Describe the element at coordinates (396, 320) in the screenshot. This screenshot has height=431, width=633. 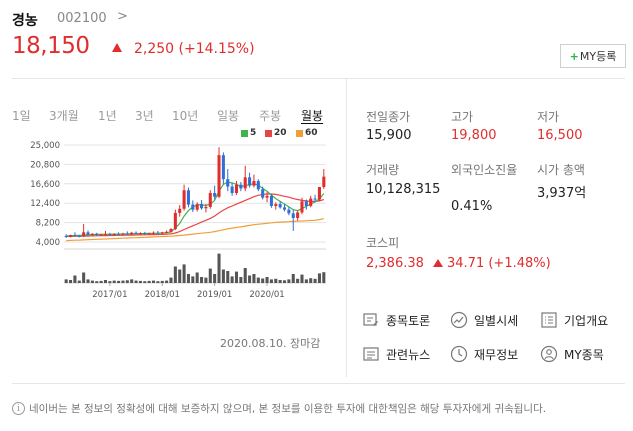
I see `link-discussion: 종목토론` at that location.